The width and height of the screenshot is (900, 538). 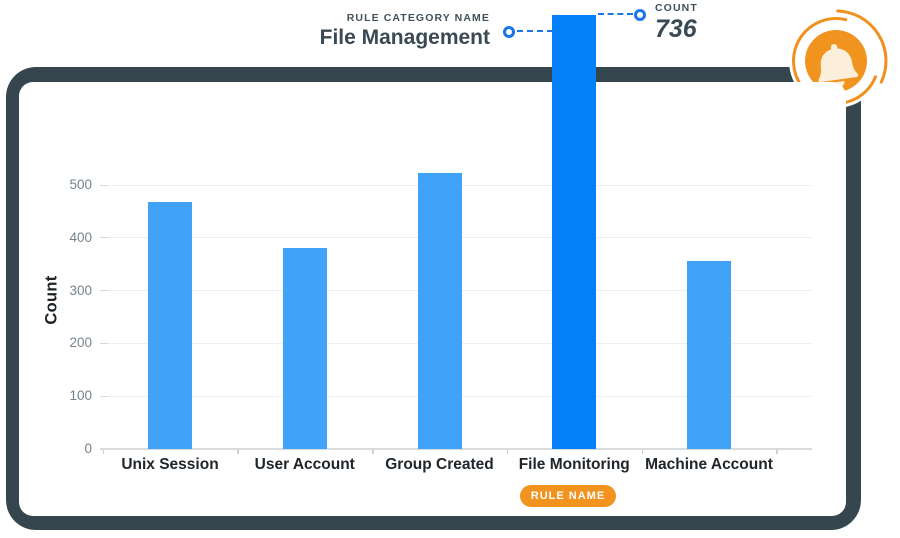 What do you see at coordinates (304, 348) in the screenshot?
I see `bar-user-account` at bounding box center [304, 348].